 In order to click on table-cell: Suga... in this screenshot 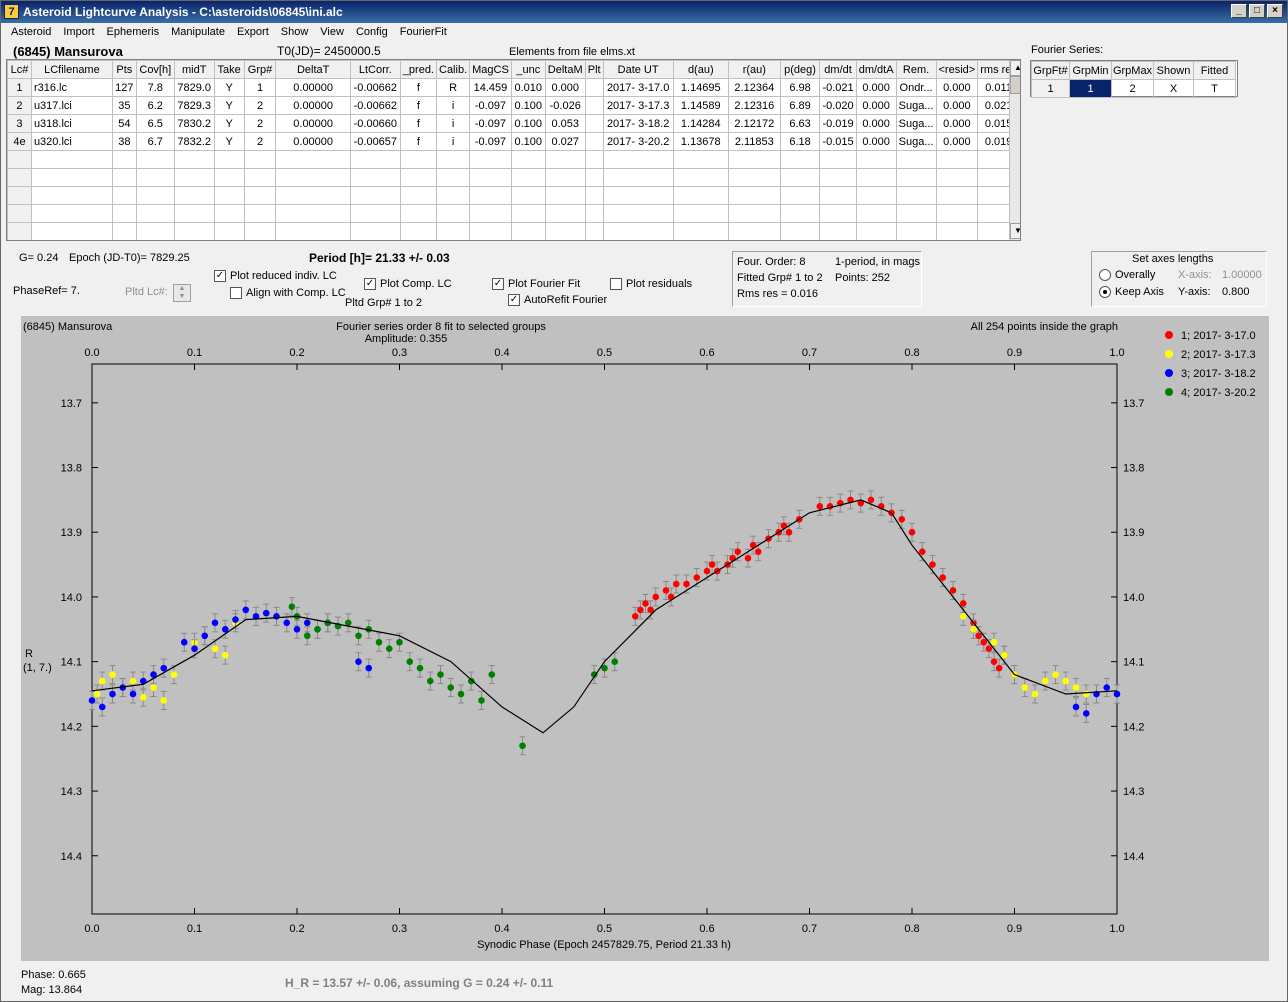, I will do `click(916, 123)`.